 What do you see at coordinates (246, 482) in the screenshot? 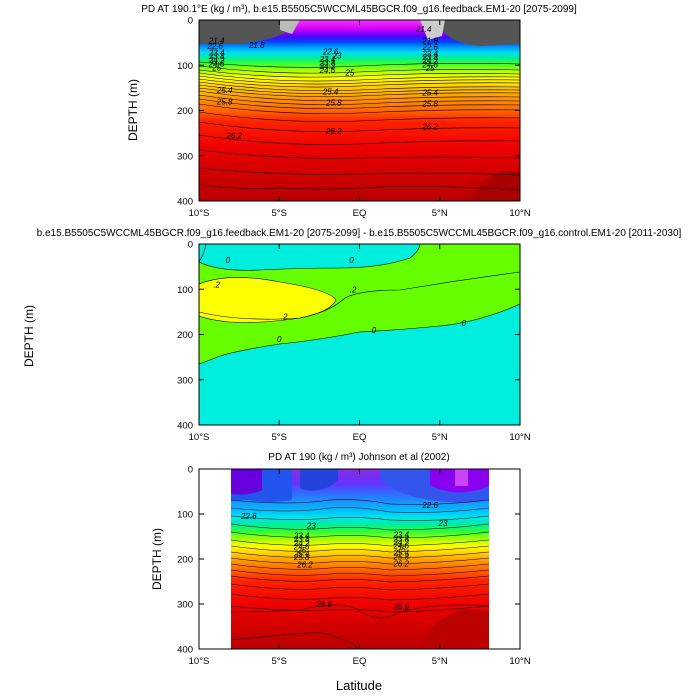
I see `panel-3-violet-left` at bounding box center [246, 482].